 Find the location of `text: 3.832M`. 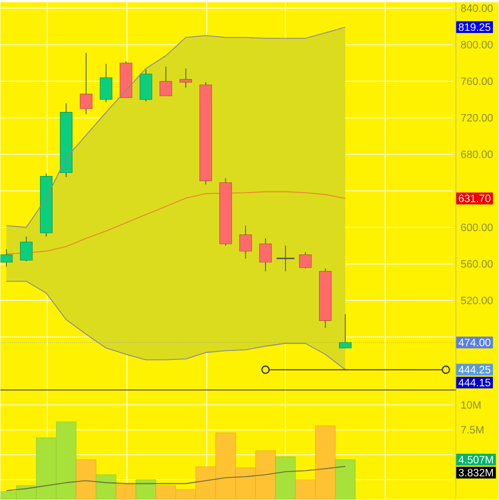

text: 3.832M is located at coordinates (476, 472).